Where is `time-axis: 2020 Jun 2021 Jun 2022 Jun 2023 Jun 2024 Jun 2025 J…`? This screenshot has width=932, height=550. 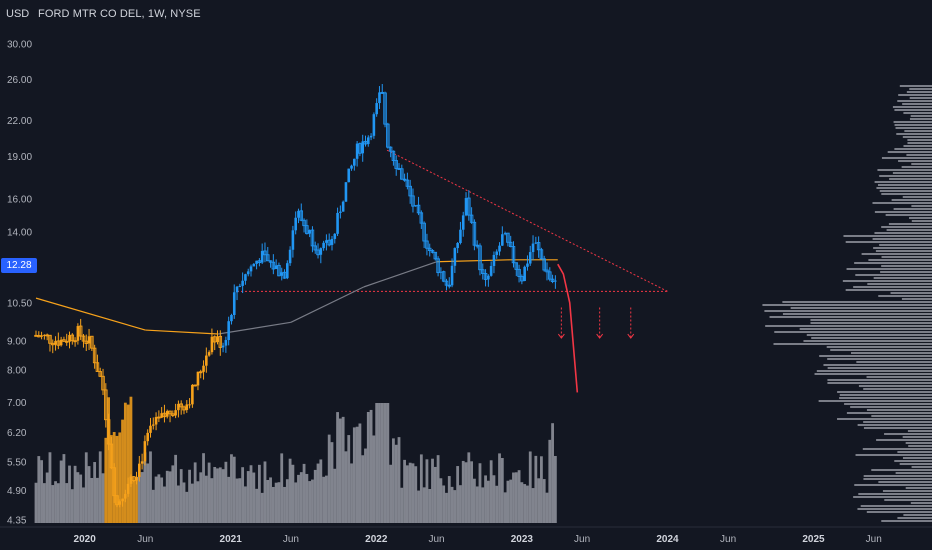
time-axis: 2020 Jun 2021 Jun 2022 Jun 2023 Jun 2024 Jun 2025 J… is located at coordinates (466, 535).